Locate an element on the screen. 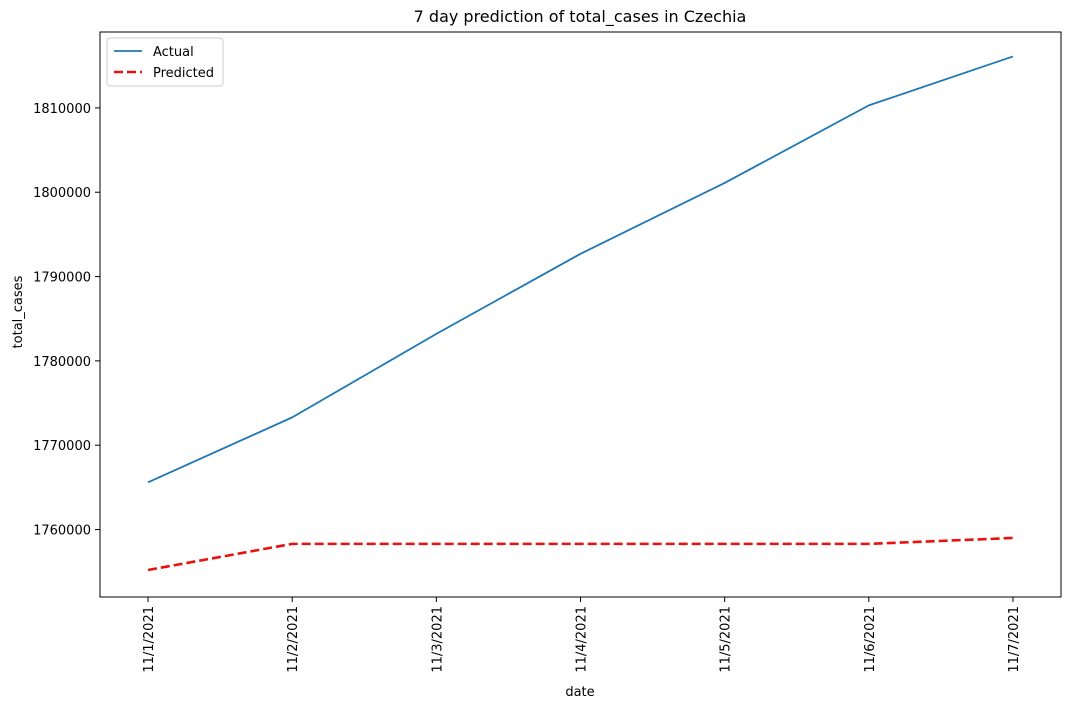 The width and height of the screenshot is (1070, 709). x-tick-label: 11/6/2021 is located at coordinates (870, 639).